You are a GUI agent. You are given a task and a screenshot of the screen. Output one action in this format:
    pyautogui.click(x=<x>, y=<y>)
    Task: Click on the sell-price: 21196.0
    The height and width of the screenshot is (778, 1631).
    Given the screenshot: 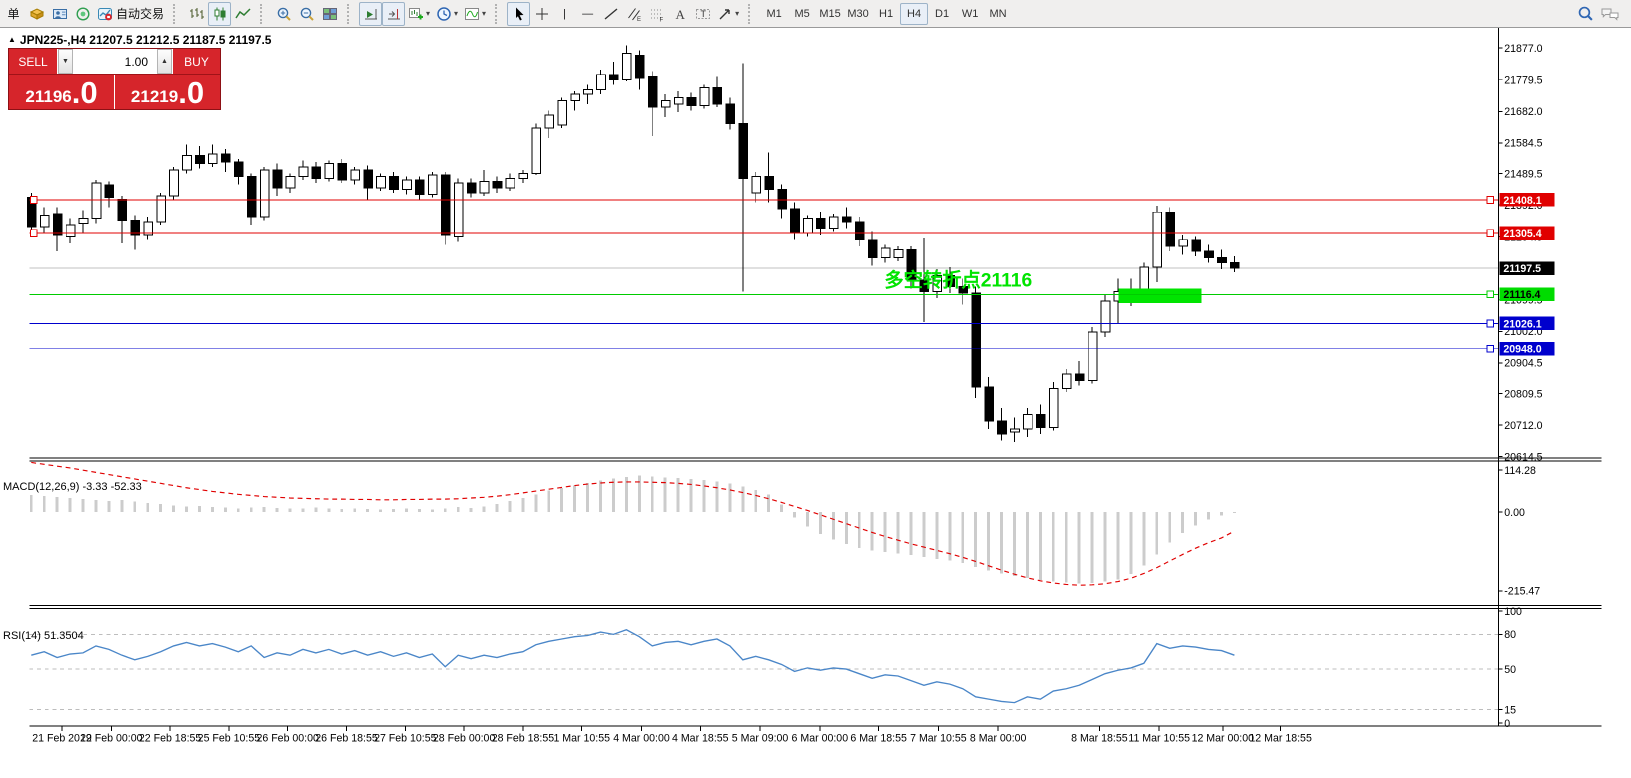 What is the action you would take?
    pyautogui.click(x=61, y=92)
    